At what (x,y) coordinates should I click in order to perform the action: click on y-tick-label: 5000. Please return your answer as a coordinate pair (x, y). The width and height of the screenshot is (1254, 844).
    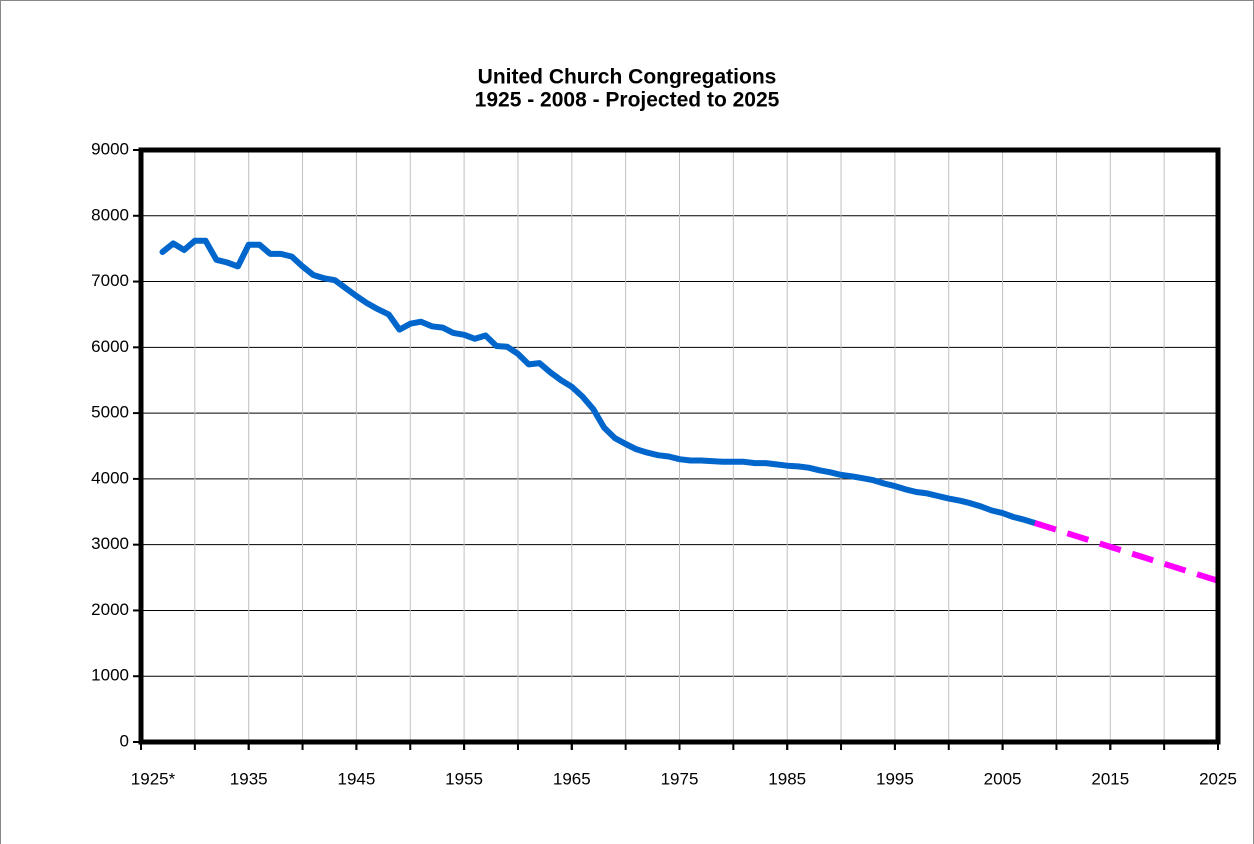
    Looking at the image, I should click on (110, 412).